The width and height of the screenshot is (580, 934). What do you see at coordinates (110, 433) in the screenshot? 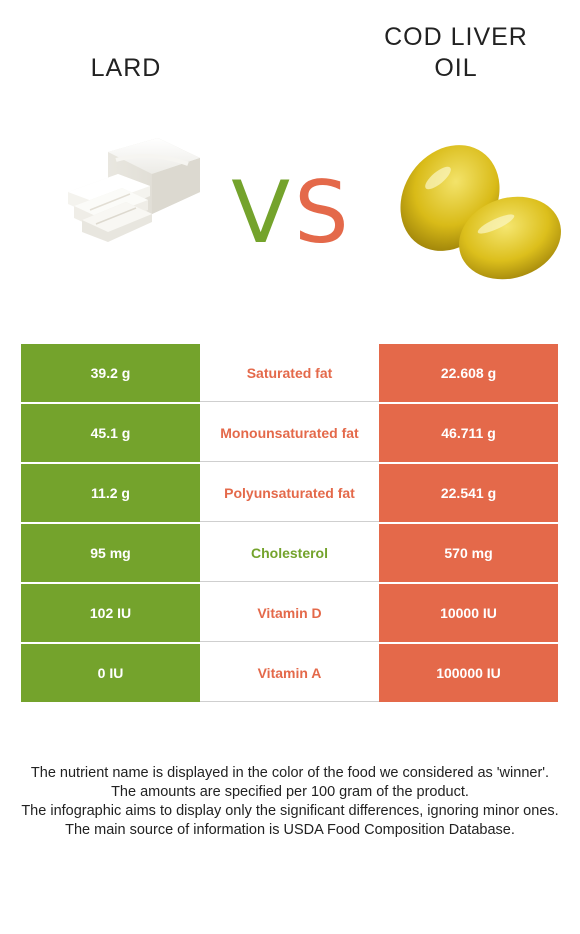
I see `left-value: 45.1 g` at bounding box center [110, 433].